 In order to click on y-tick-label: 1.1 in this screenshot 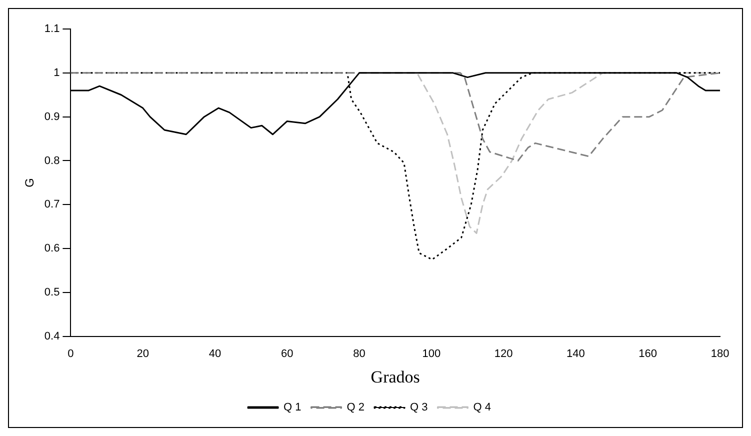, I will do `click(52, 29)`.